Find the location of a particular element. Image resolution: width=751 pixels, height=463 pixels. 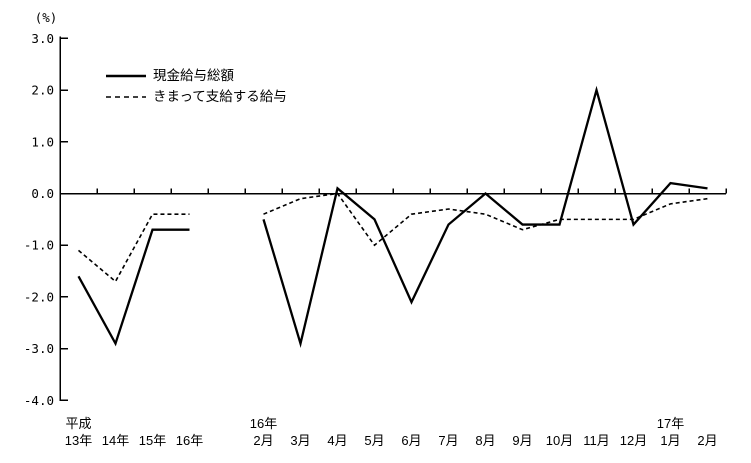

y-tick-label: -4.0 is located at coordinates (39, 400).